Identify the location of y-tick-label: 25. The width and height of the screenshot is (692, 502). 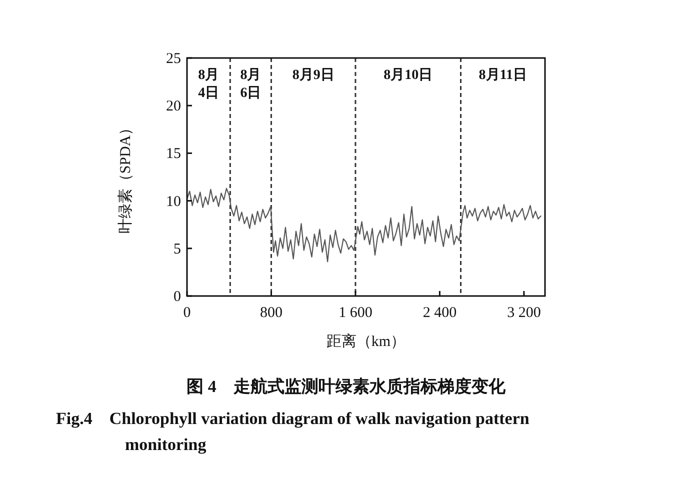
(173, 59).